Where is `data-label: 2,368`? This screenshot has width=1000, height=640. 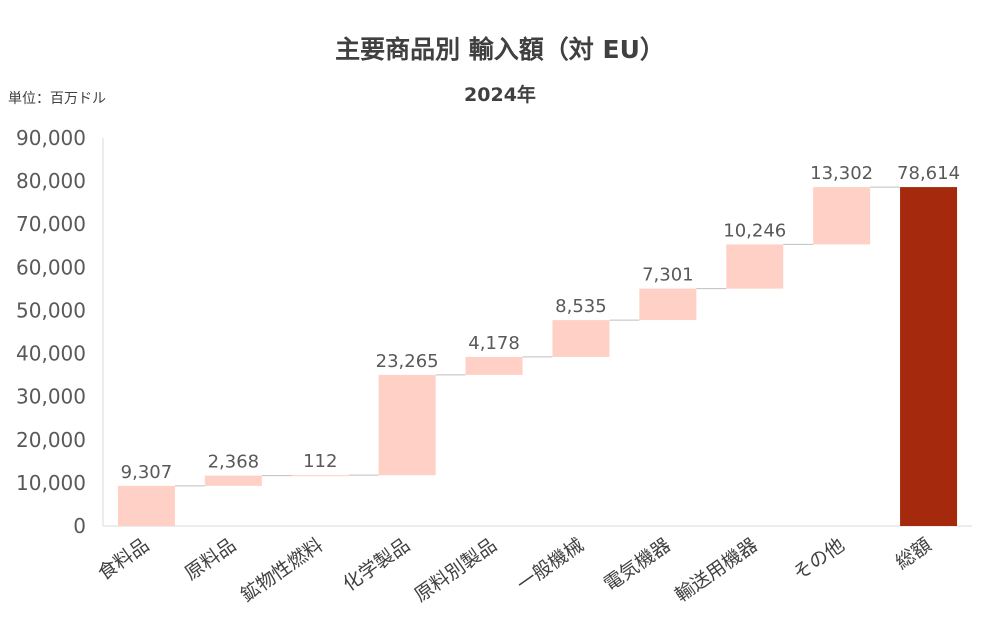 data-label: 2,368 is located at coordinates (234, 462).